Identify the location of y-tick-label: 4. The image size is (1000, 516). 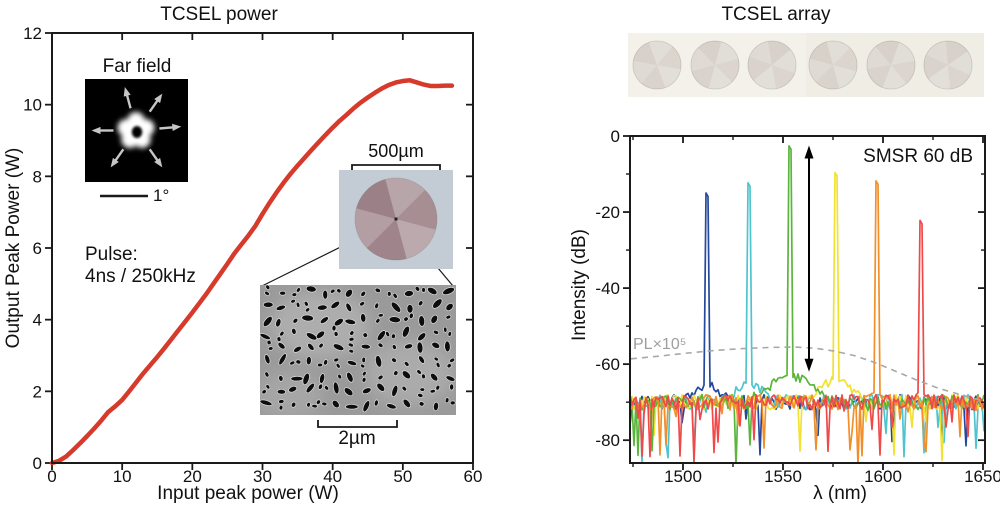
(37, 320).